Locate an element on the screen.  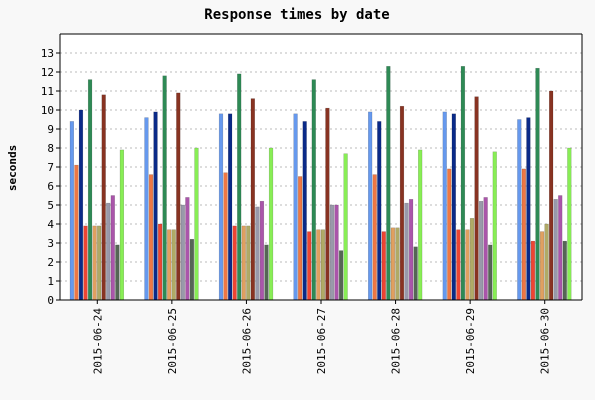
y-tick-label: 1 is located at coordinates (50, 281).